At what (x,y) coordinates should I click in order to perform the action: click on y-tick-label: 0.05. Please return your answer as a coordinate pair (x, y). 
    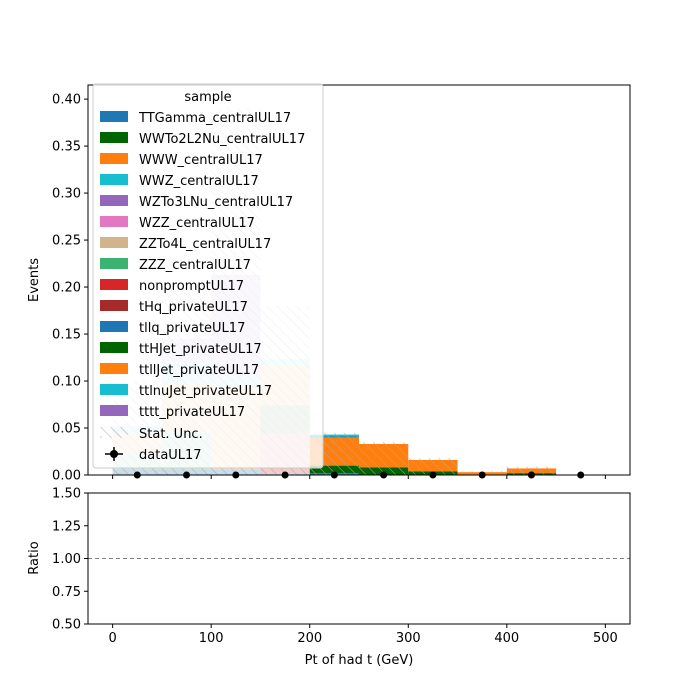
    Looking at the image, I should click on (66, 429).